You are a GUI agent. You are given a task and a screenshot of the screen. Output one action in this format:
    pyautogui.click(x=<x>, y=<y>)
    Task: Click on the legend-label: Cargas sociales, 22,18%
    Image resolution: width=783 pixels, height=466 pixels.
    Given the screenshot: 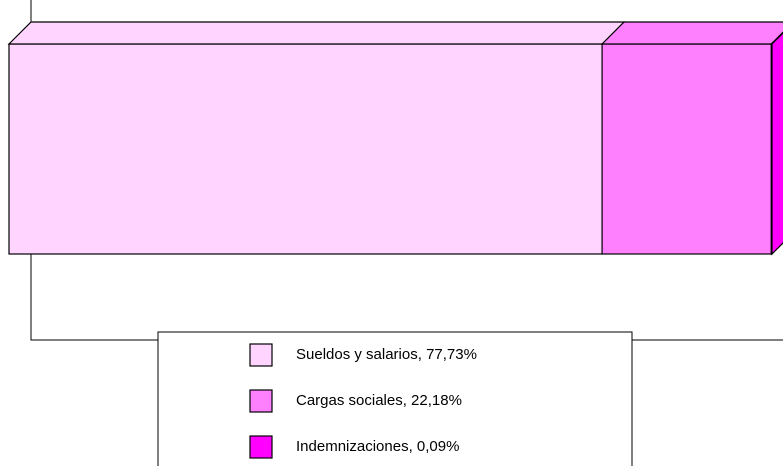 What is the action you would take?
    pyautogui.click(x=379, y=400)
    